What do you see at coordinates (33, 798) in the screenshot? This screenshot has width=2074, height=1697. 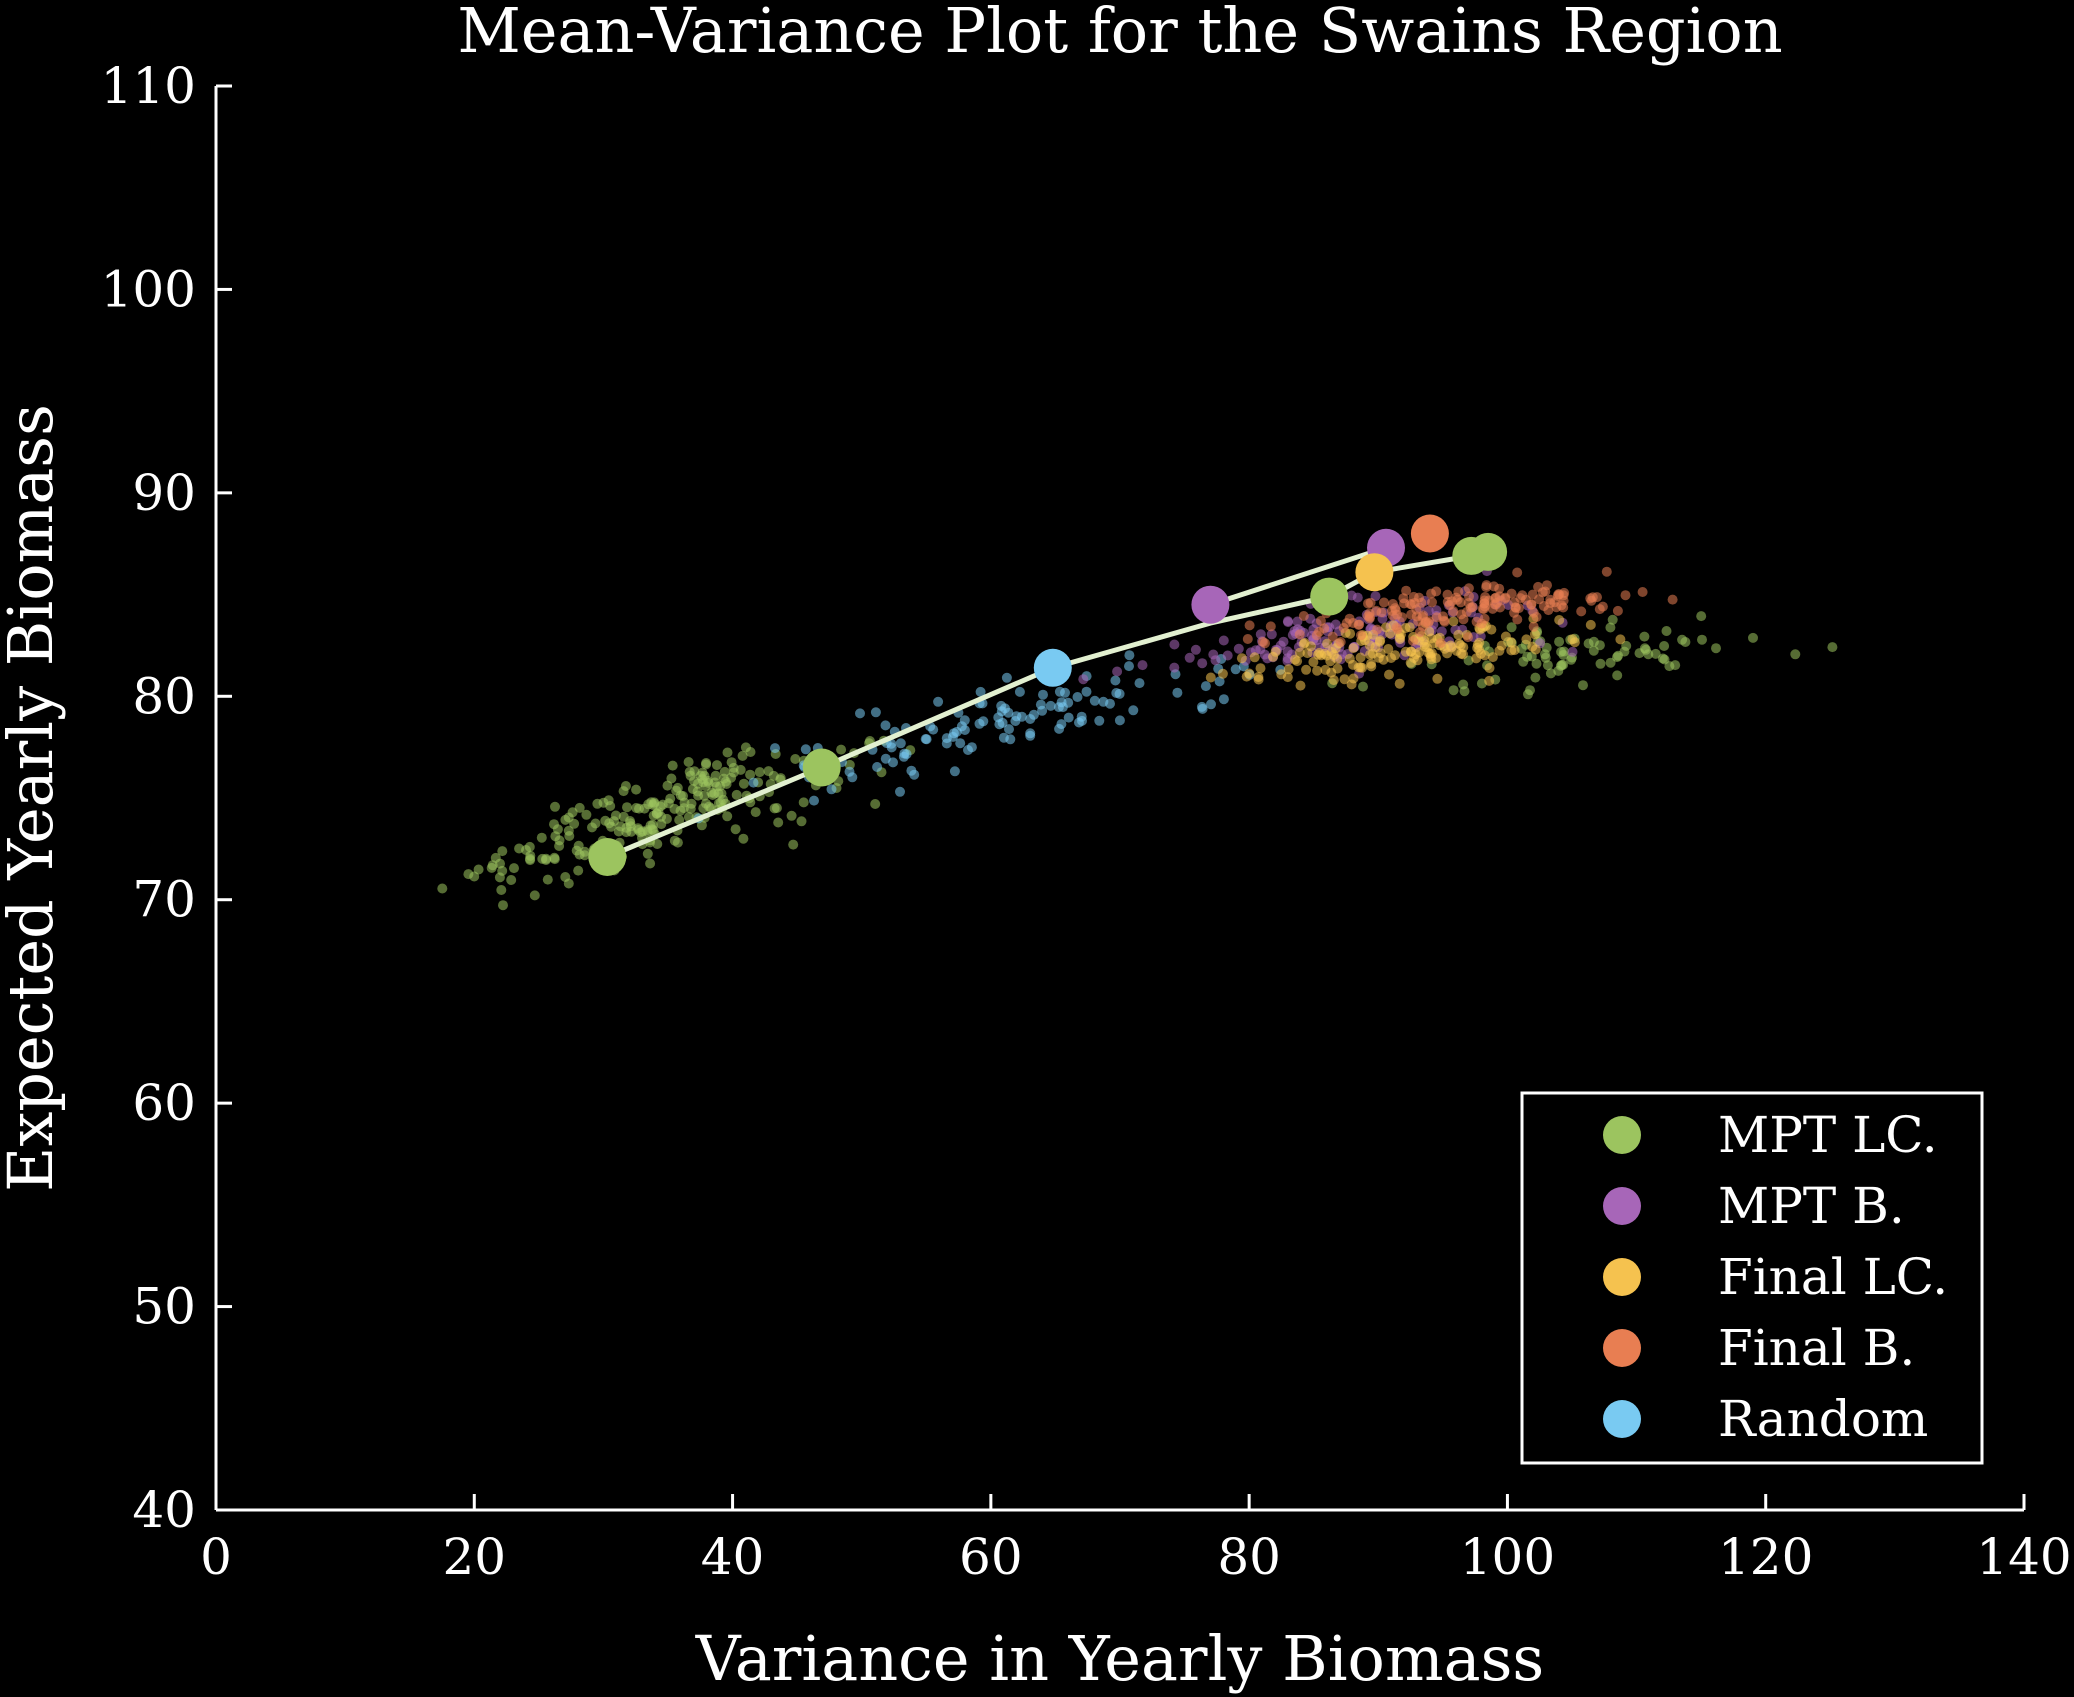 I see `y-axis-label: Expected Yearly Biomass` at bounding box center [33, 798].